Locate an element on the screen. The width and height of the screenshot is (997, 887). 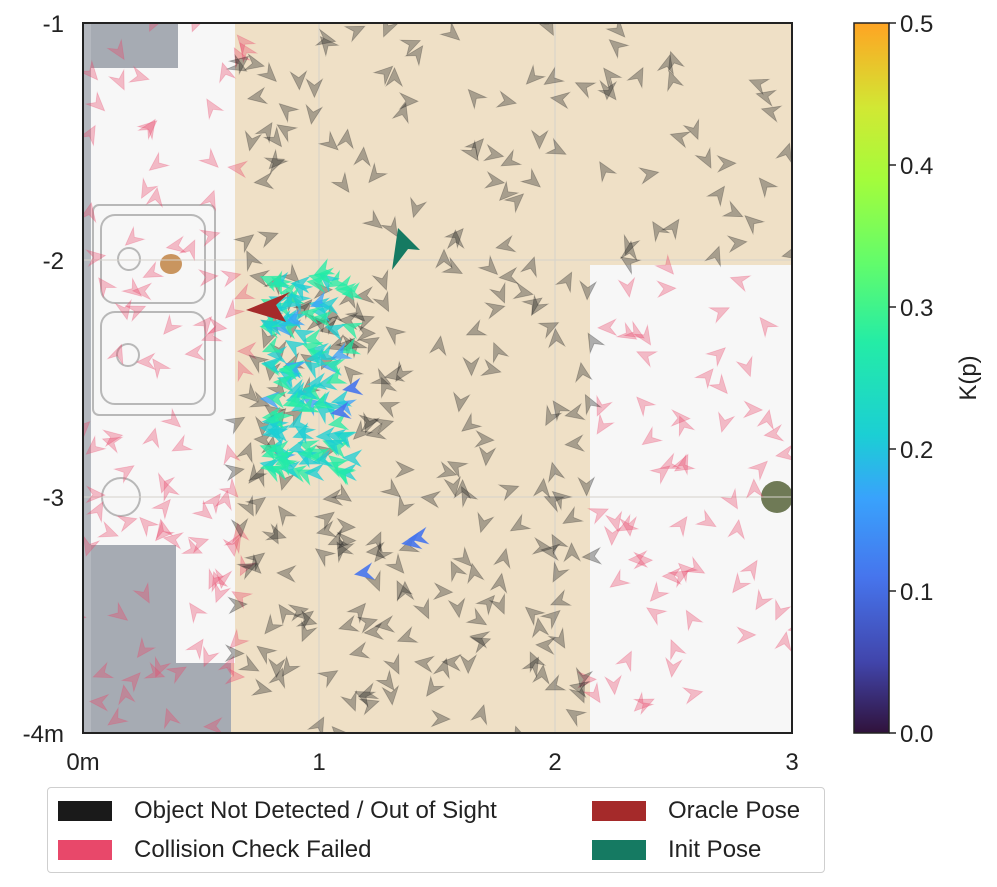
legend-label: Oracle Pose is located at coordinates (734, 810).